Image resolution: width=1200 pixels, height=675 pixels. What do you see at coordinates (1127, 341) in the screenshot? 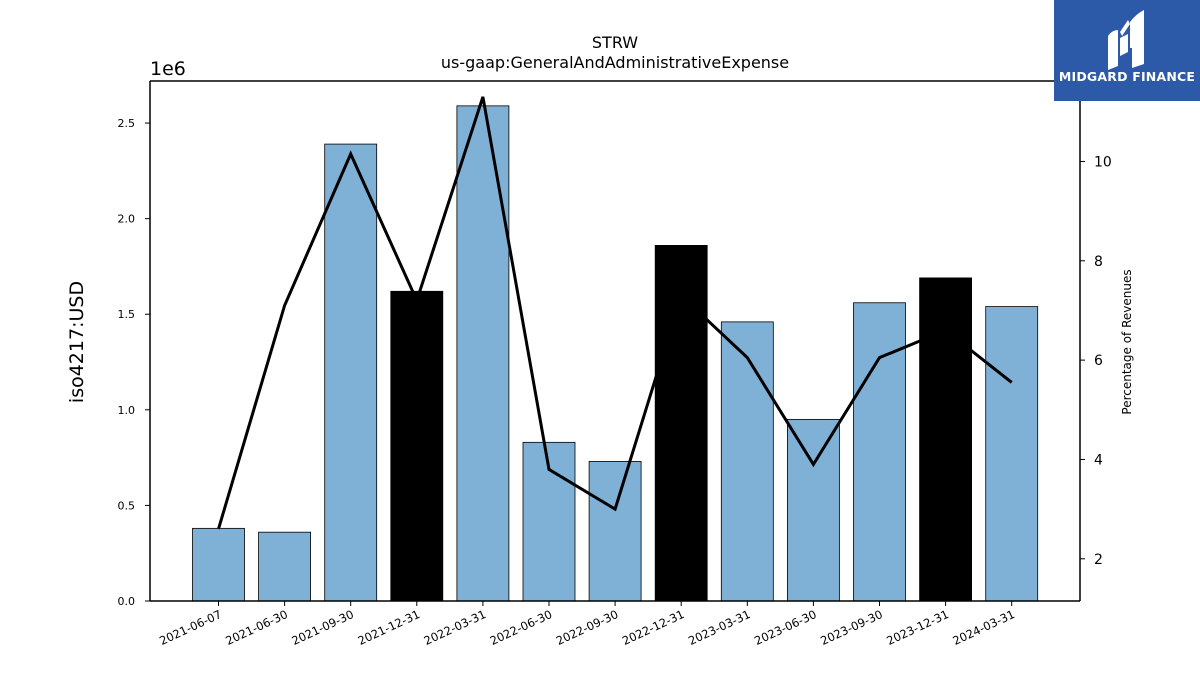
I see `y2-axis-label: Percentage of Revenues` at bounding box center [1127, 341].